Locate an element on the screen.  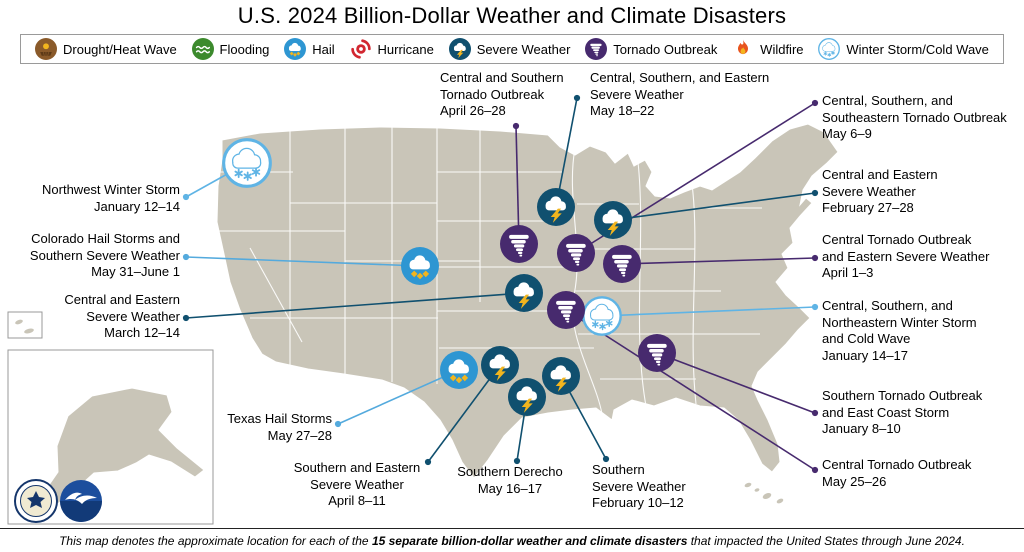
legend-label: Tornado Outbreak is located at coordinates (665, 49).